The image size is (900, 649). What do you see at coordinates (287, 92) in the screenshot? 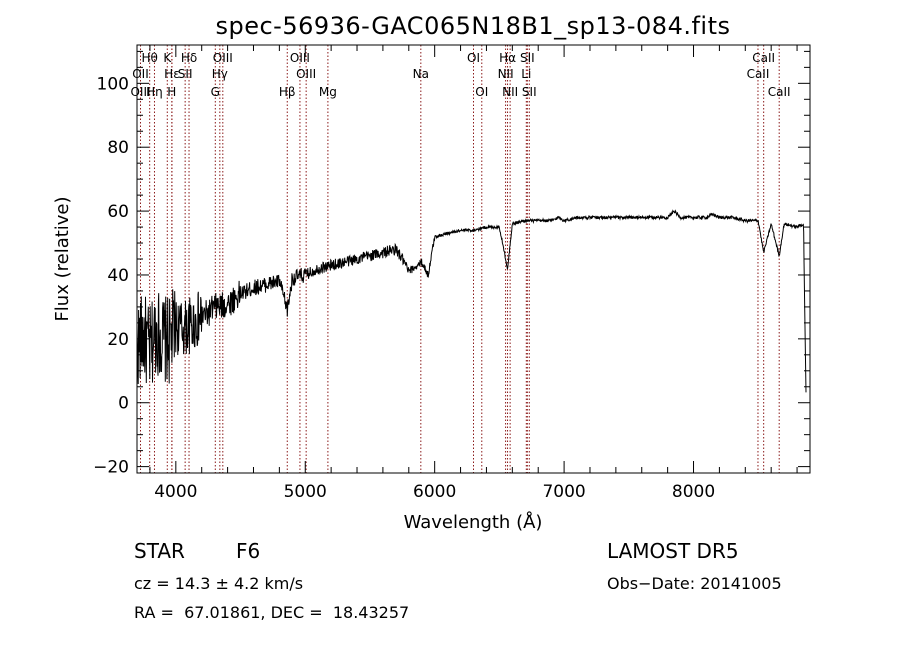
I see `spectral-line-label: Hβ` at bounding box center [287, 92].